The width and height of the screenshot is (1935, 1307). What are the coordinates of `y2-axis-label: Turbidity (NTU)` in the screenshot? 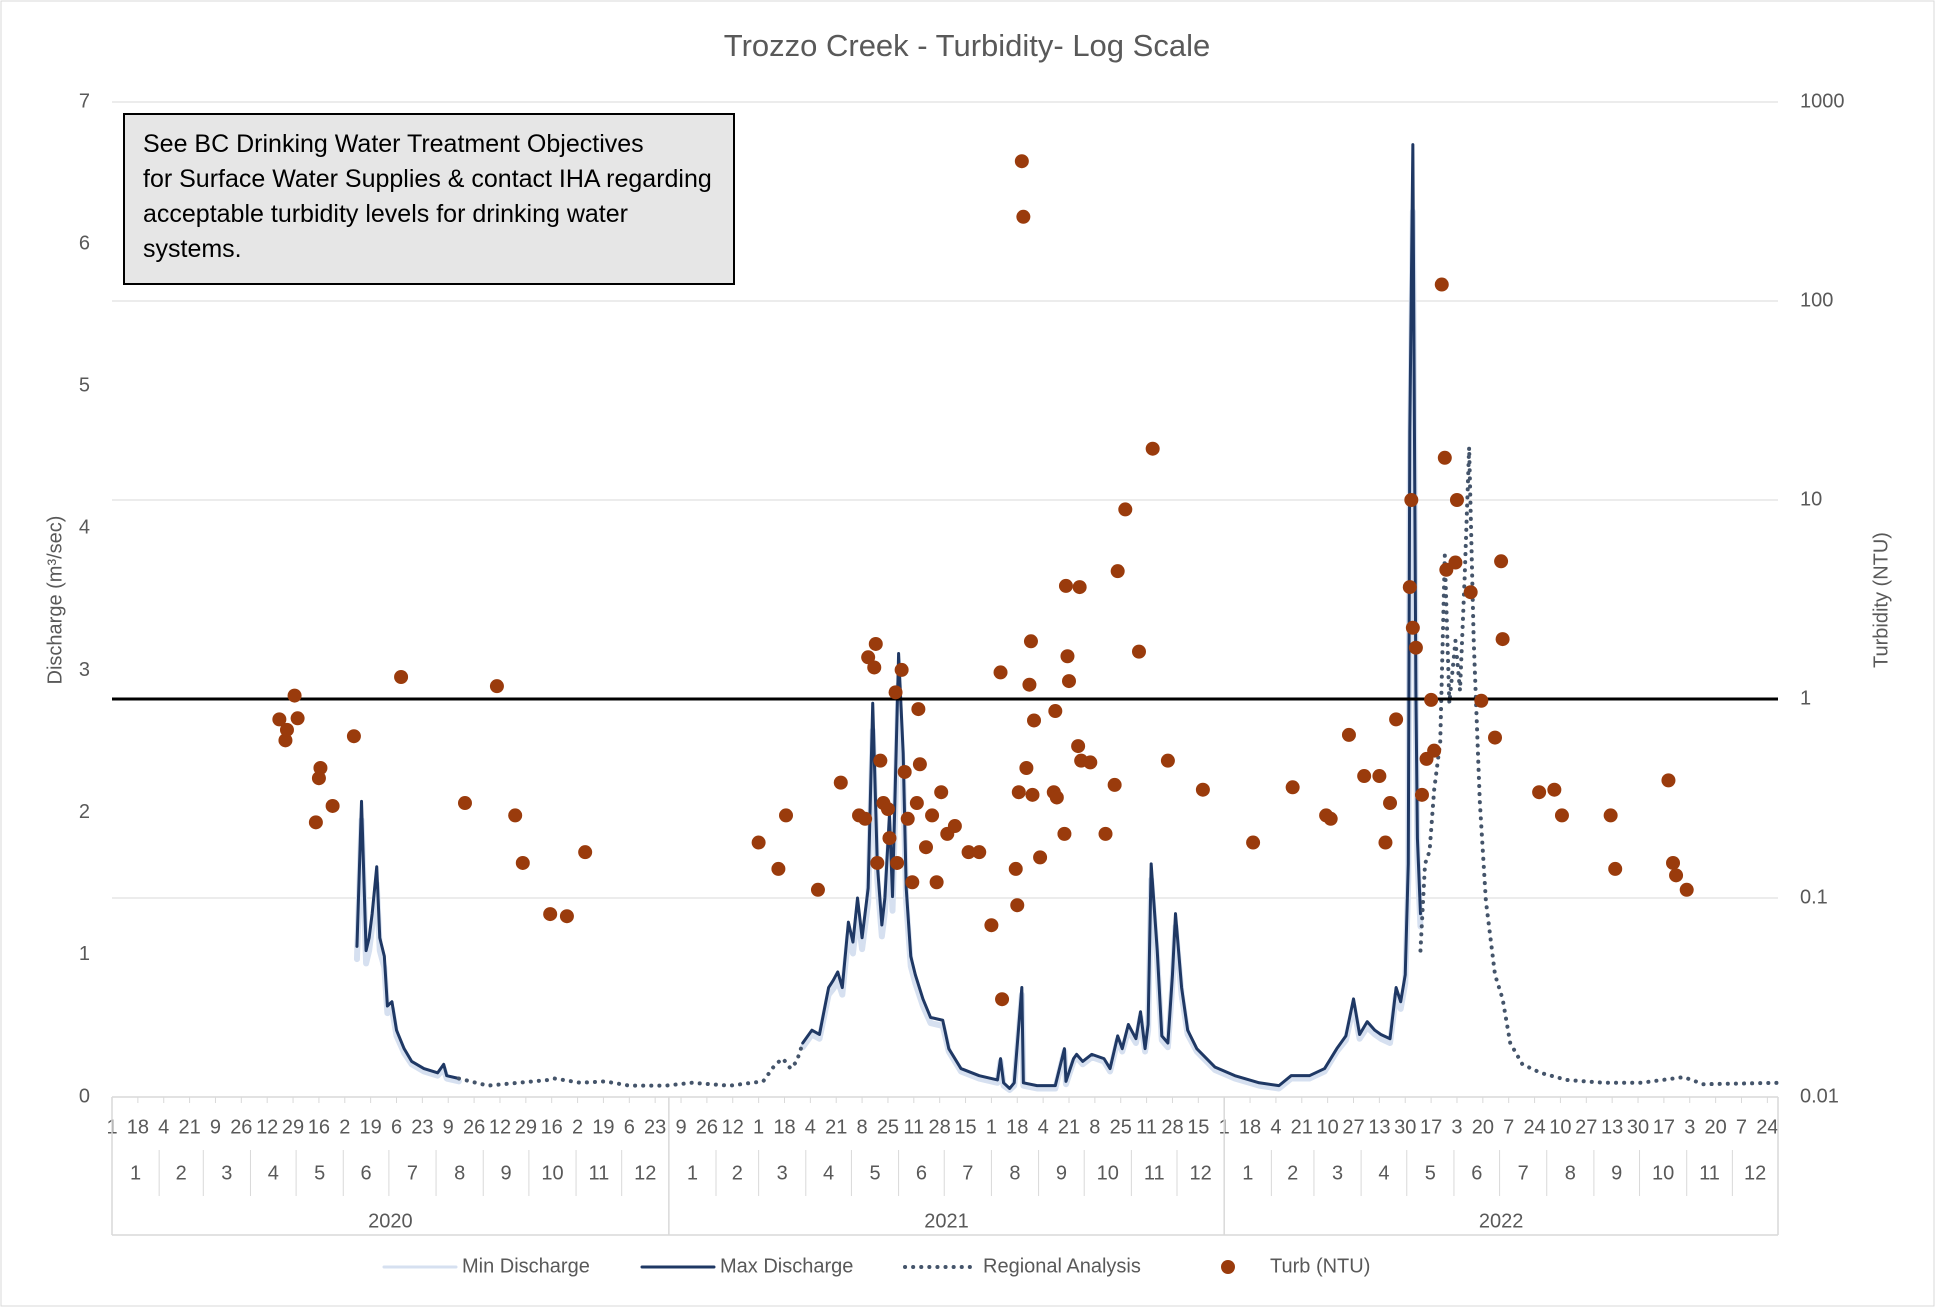 It's located at (1881, 600).